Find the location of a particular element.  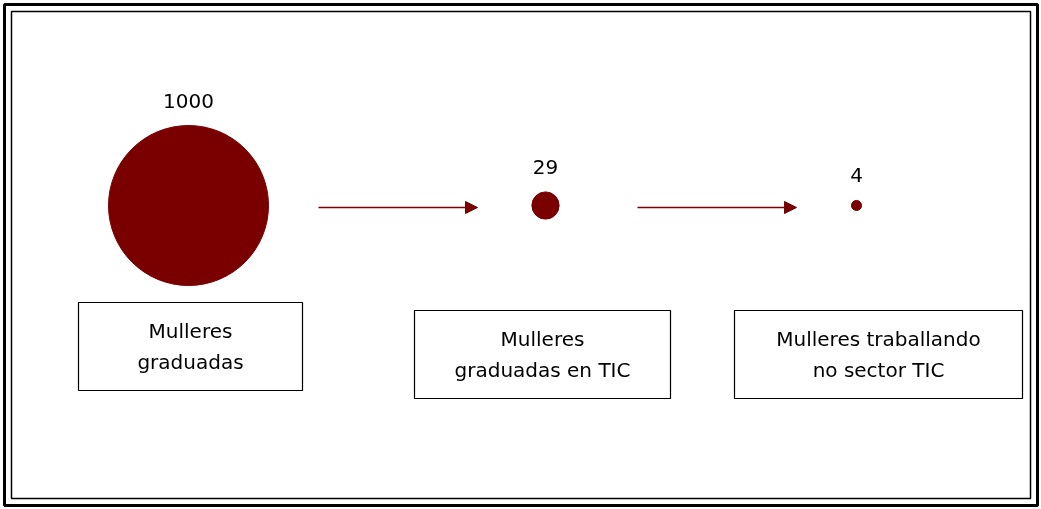

data-label: 29 is located at coordinates (545, 166).